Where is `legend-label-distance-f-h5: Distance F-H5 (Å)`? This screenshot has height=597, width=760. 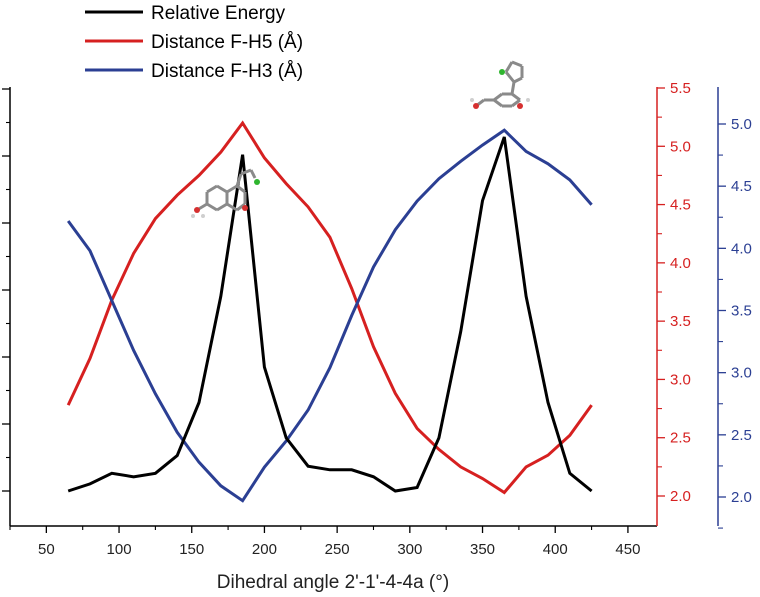 legend-label-distance-f-h5: Distance F-H5 (Å) is located at coordinates (227, 42).